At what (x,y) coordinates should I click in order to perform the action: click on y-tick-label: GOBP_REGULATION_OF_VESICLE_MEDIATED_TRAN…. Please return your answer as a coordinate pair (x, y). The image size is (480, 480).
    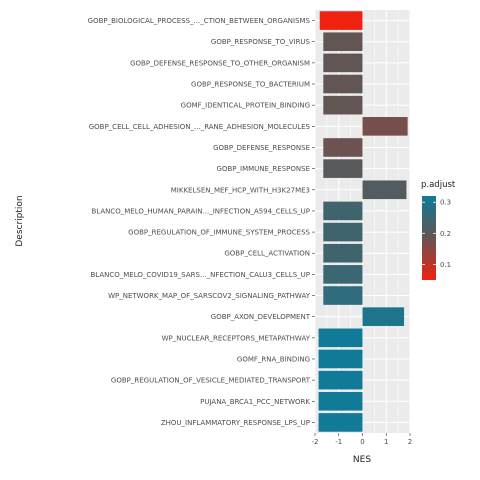
    Looking at the image, I should click on (211, 381).